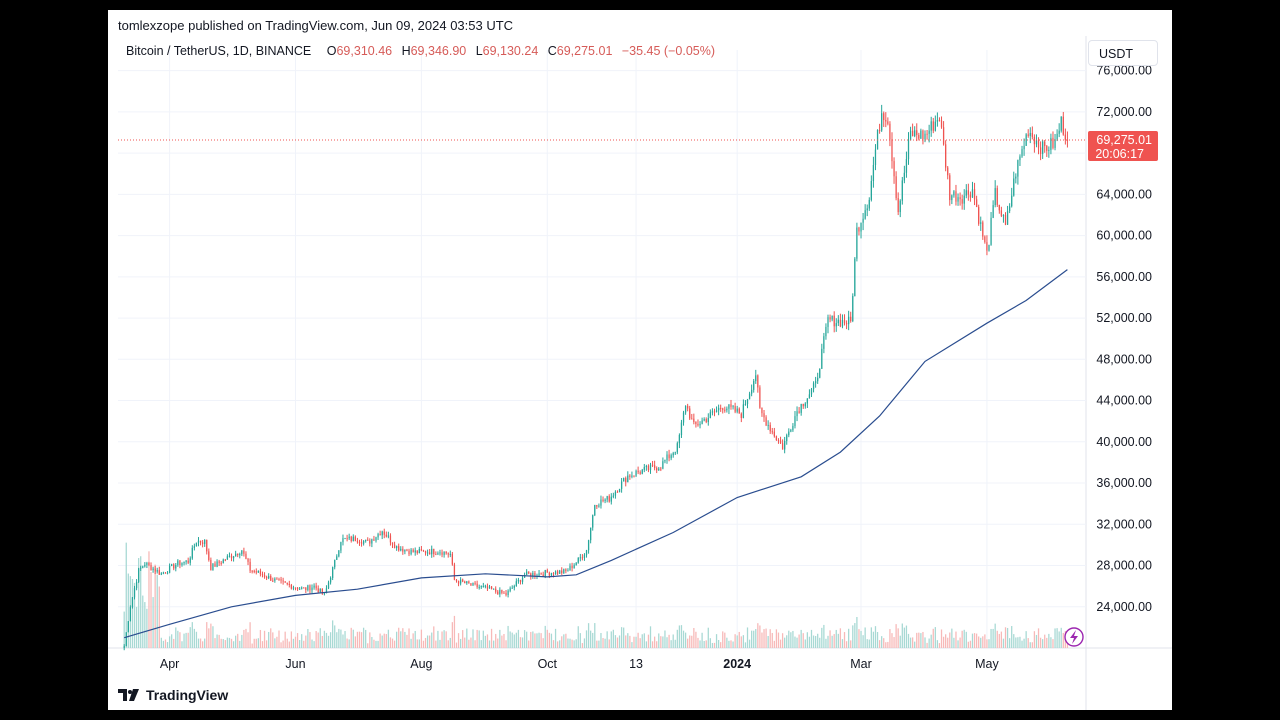 Image resolution: width=1280 pixels, height=720 pixels. What do you see at coordinates (1074, 637) in the screenshot?
I see `lightning-icon` at bounding box center [1074, 637].